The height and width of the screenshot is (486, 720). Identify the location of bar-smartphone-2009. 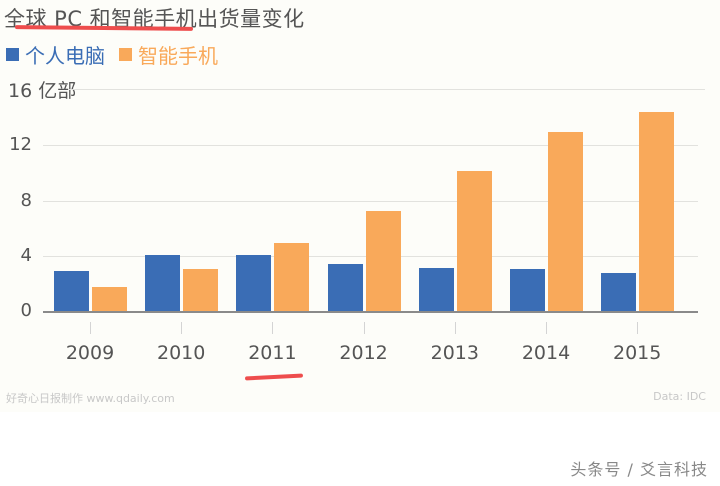
(109, 299).